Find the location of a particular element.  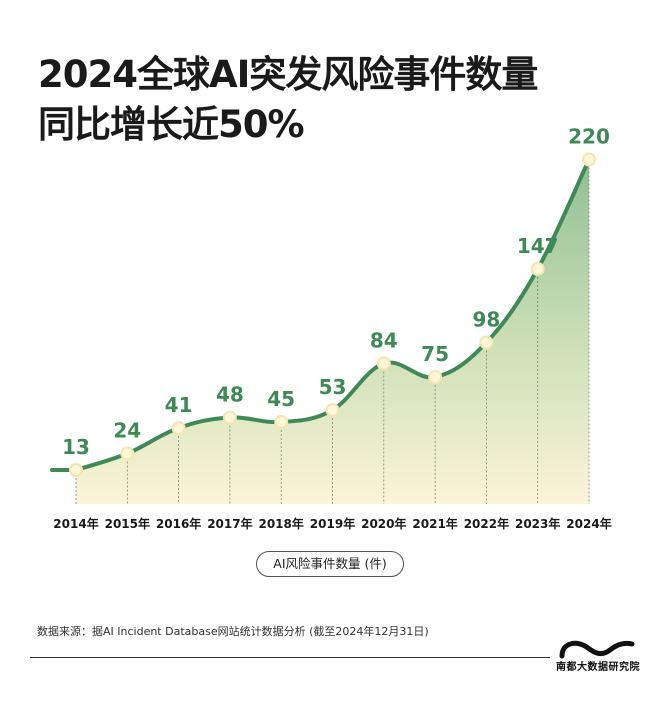

x-tick-label-5: 2019年 is located at coordinates (332, 523).